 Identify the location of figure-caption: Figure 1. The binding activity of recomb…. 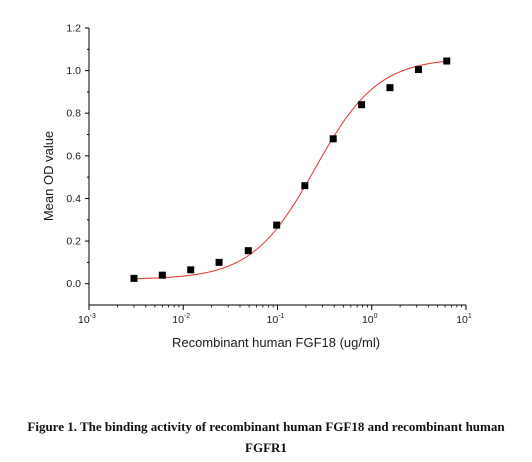
(266, 437).